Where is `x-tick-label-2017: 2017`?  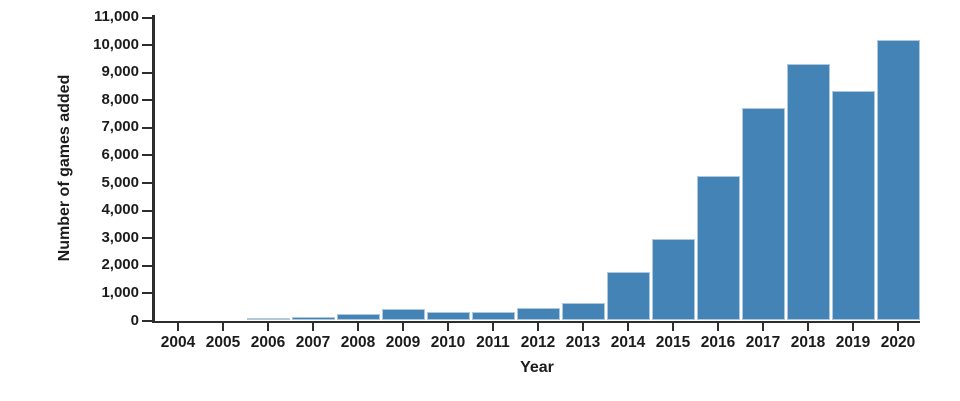
x-tick-label-2017: 2017 is located at coordinates (763, 342).